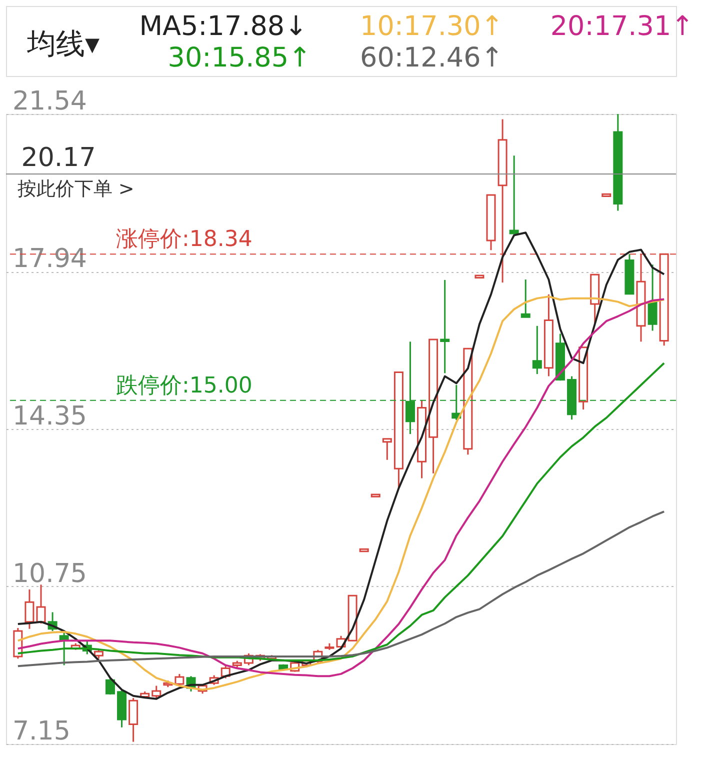 Image resolution: width=704 pixels, height=758 pixels. What do you see at coordinates (622, 26) in the screenshot?
I see `text: 20:17.31↑` at bounding box center [622, 26].